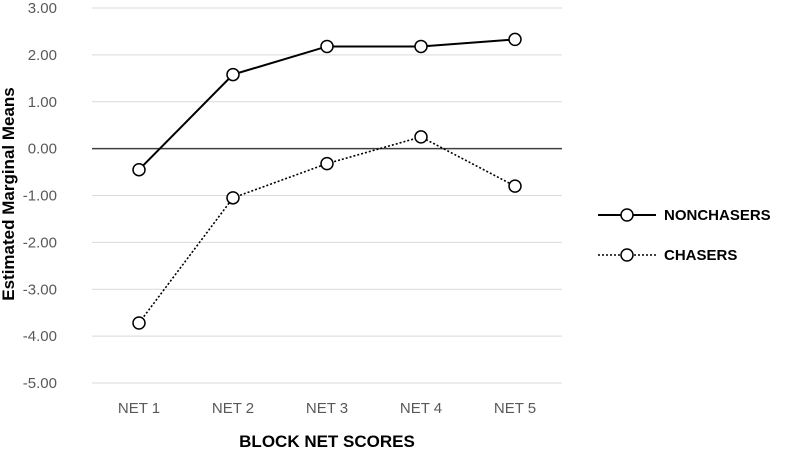 This screenshot has width=787, height=454. I want to click on x-tick-label: NET 5, so click(515, 408).